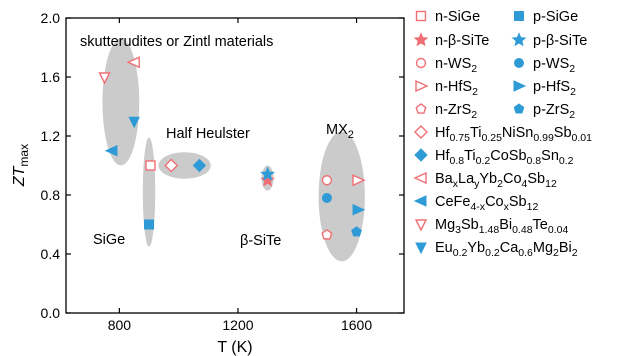 The image size is (638, 356). What do you see at coordinates (554, 111) in the screenshot?
I see `legend-label-p-zrs2: p-ZrS2` at bounding box center [554, 111].